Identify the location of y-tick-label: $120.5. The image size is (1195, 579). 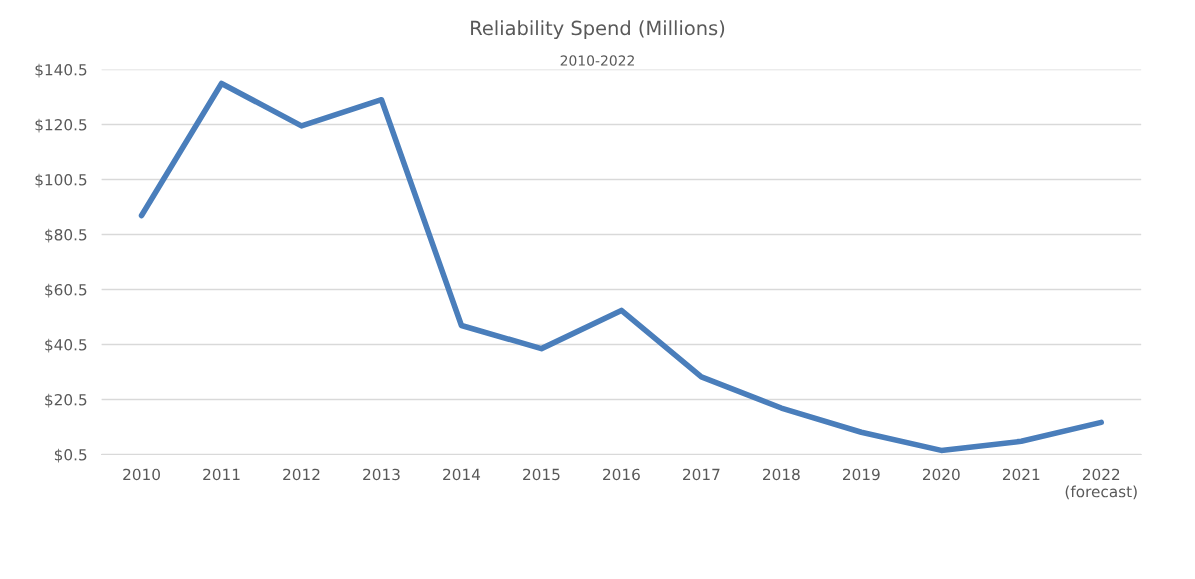
(61, 125).